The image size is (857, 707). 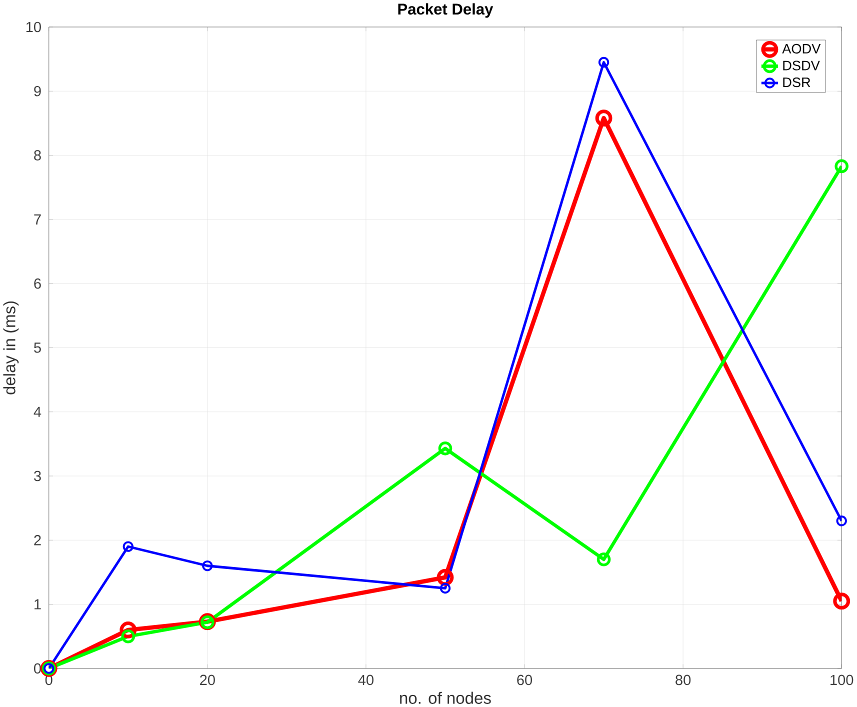 I want to click on y-tick-label: 2, so click(x=37, y=540).